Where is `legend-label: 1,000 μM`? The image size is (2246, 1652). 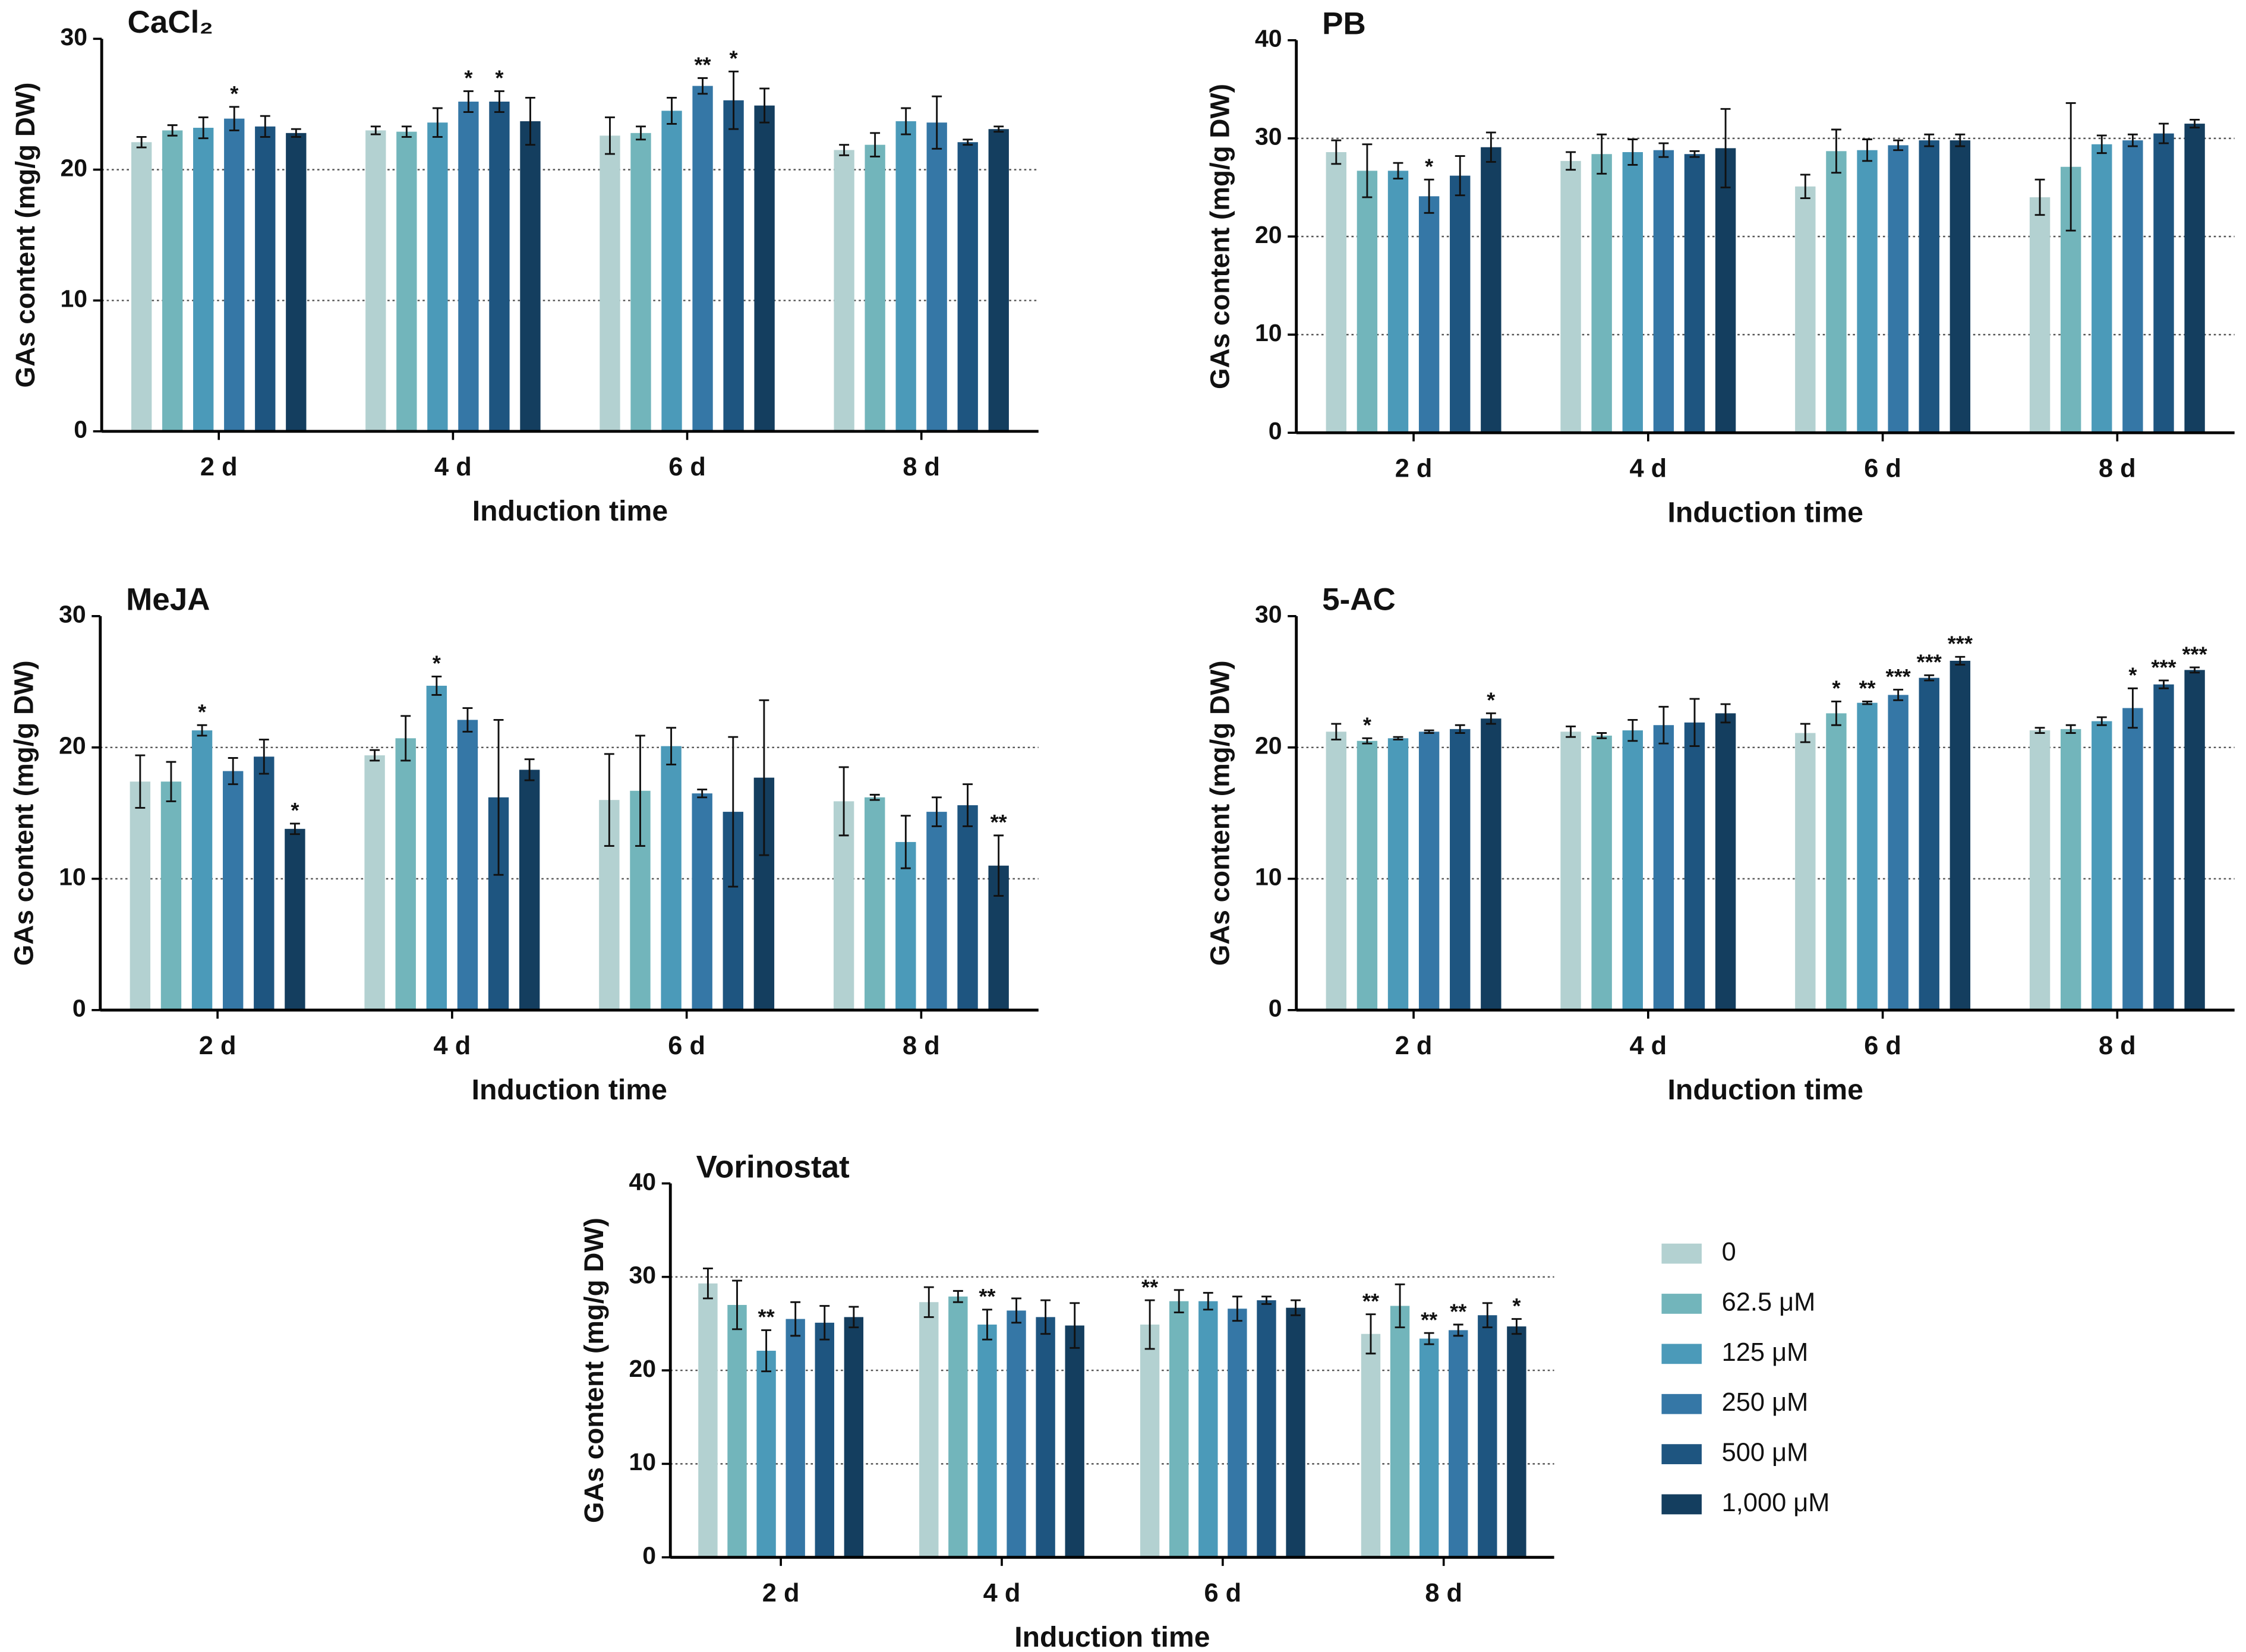 legend-label: 1,000 μM is located at coordinates (1776, 1503).